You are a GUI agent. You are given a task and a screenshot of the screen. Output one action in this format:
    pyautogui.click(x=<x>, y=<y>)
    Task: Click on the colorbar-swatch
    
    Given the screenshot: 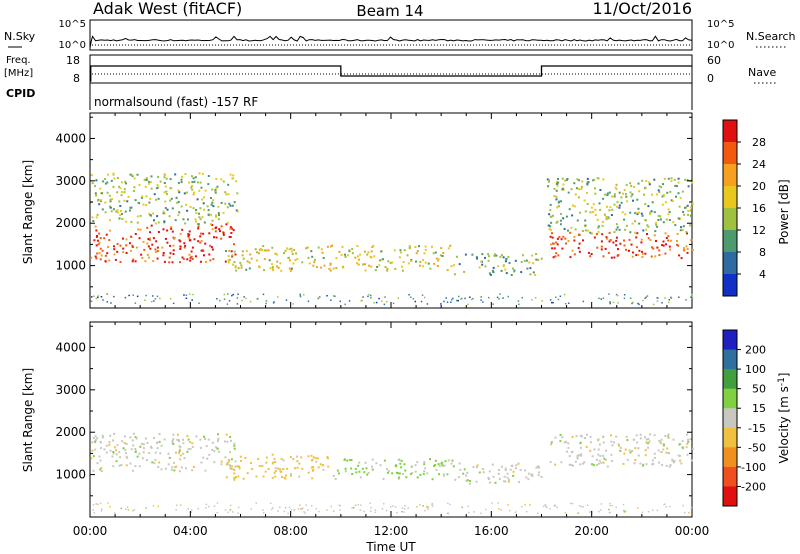 What is the action you would take?
    pyautogui.click(x=730, y=153)
    